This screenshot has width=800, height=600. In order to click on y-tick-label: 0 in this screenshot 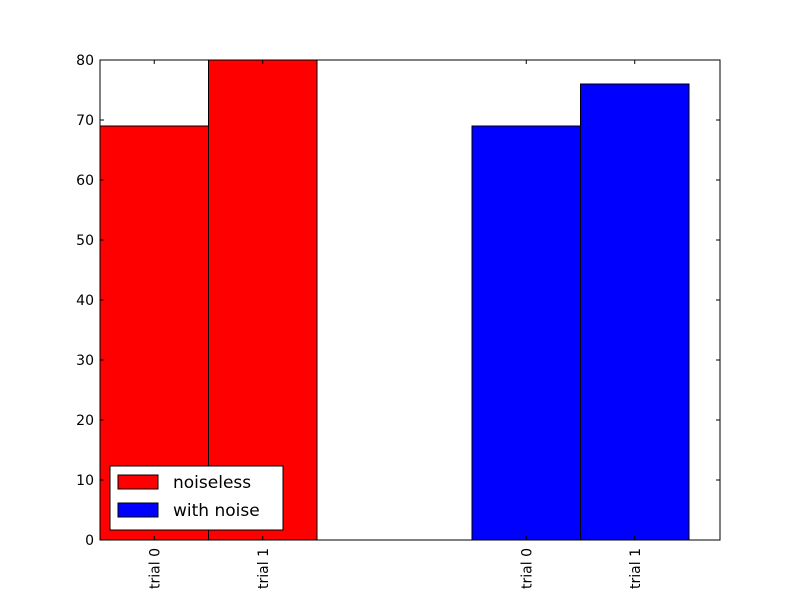, I will do `click(89, 541)`.